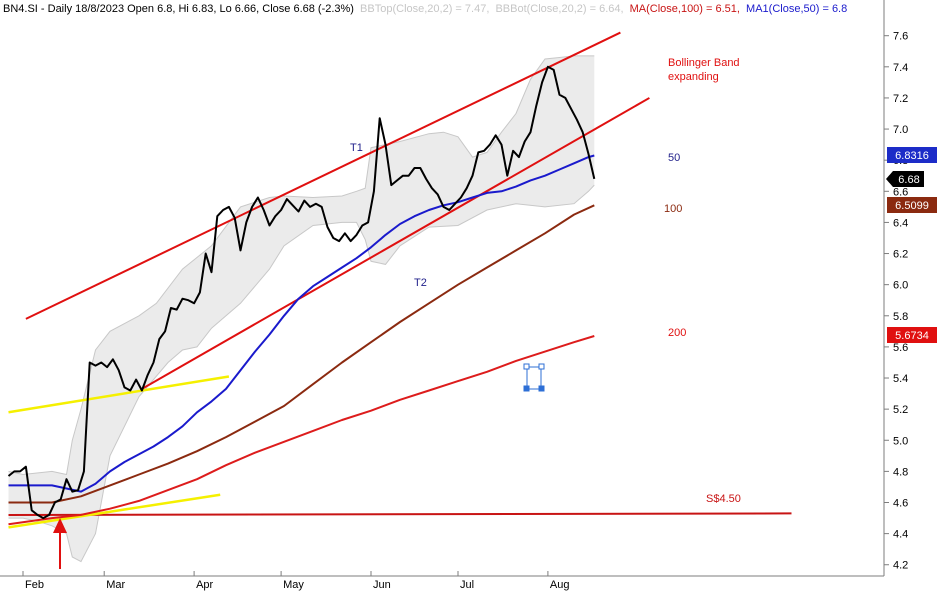 The image size is (940, 596). I want to click on badge-ma50: 6.8316, so click(912, 155).